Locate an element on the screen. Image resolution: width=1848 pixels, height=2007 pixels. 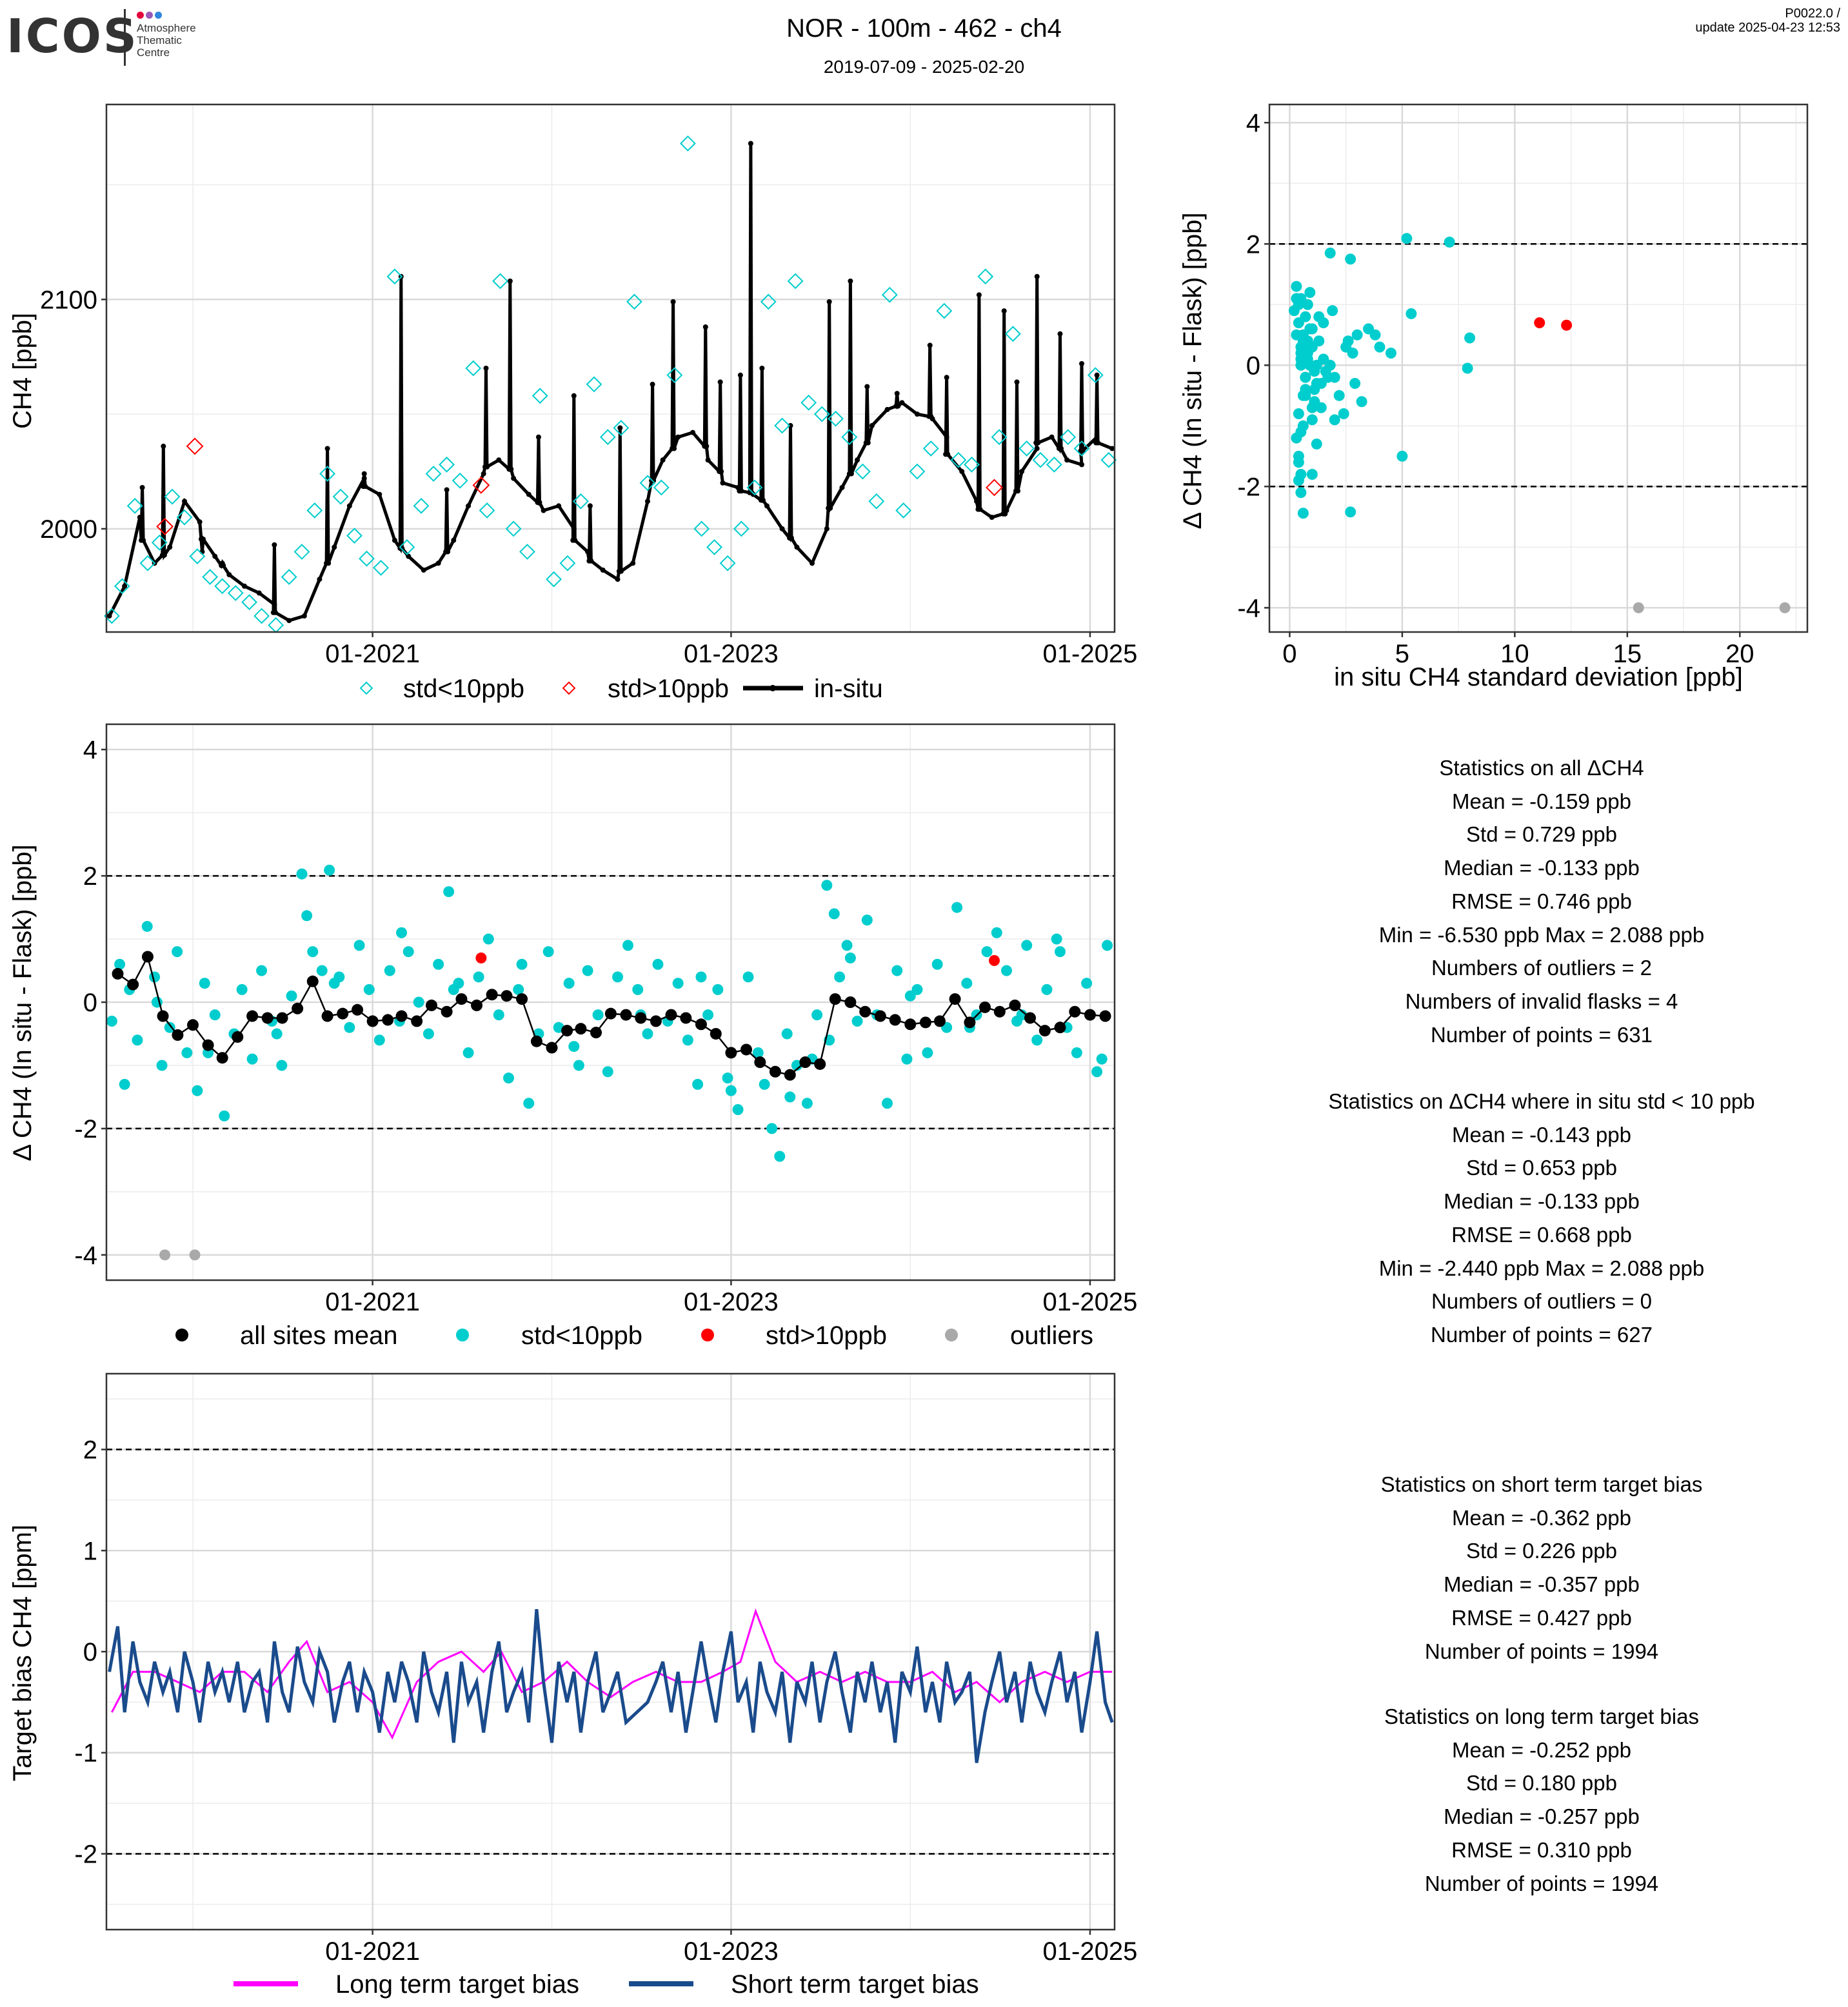
y-axis-label: Δ CH4 (In situ - Flask) [ppb] is located at coordinates (1192, 370).